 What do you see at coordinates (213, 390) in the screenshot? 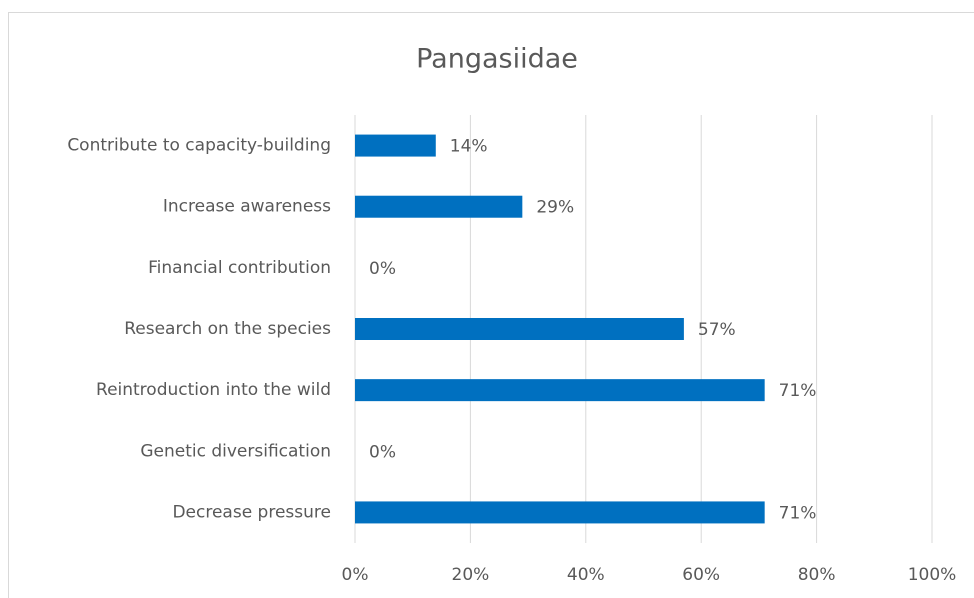
I see `y-tick-label: Reintroduction into the wild` at bounding box center [213, 390].